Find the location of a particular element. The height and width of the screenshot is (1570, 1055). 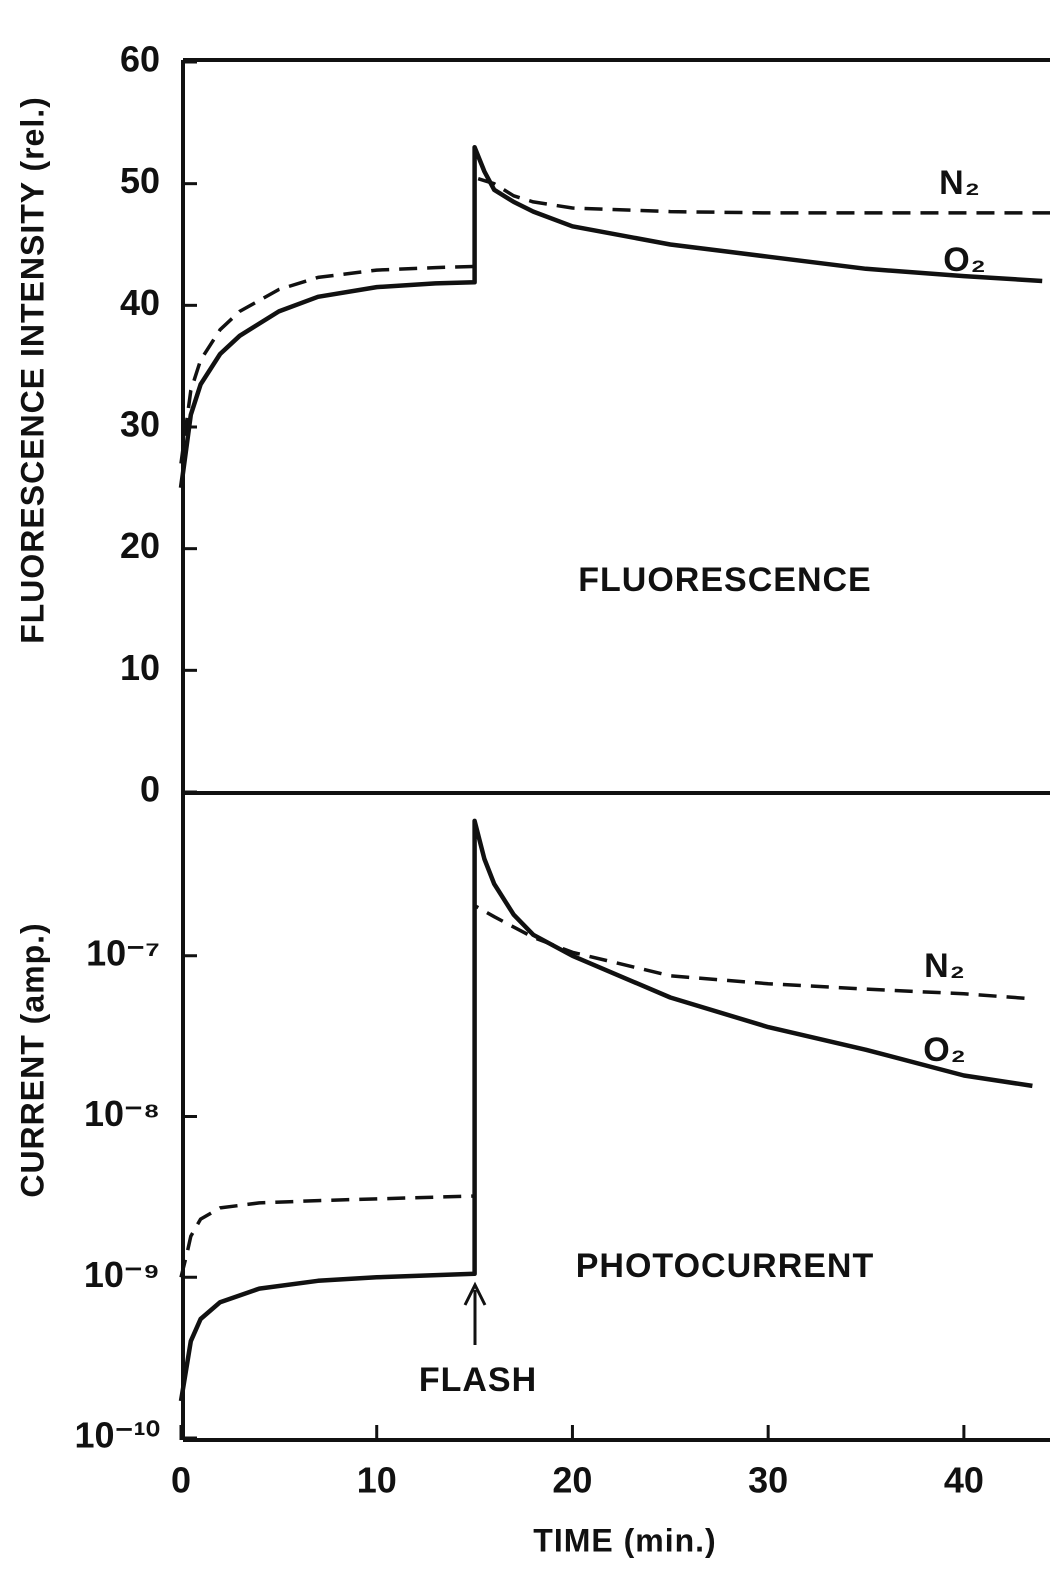

y-axis-label: FLUORESCENCE INTENSITY (rel.) is located at coordinates (32, 370).